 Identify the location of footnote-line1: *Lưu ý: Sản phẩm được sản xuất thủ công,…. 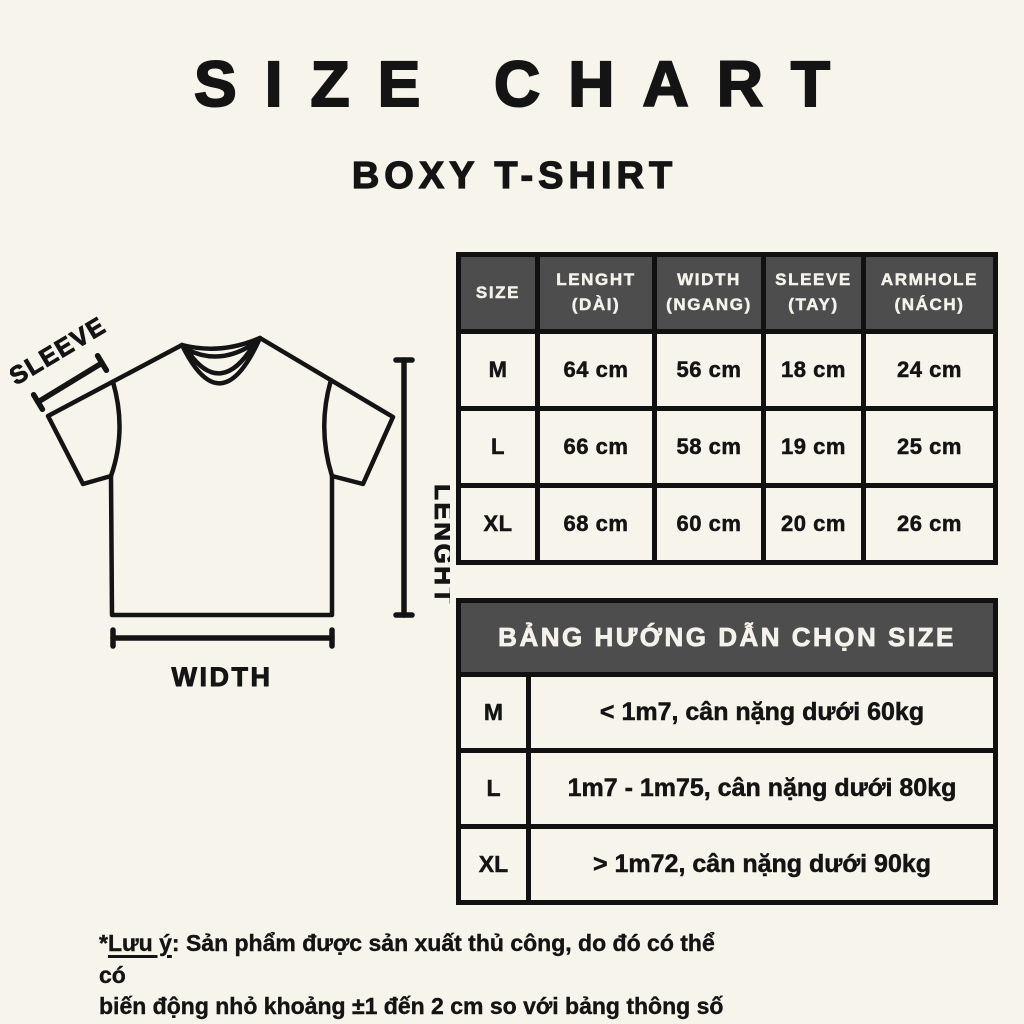
(419, 959).